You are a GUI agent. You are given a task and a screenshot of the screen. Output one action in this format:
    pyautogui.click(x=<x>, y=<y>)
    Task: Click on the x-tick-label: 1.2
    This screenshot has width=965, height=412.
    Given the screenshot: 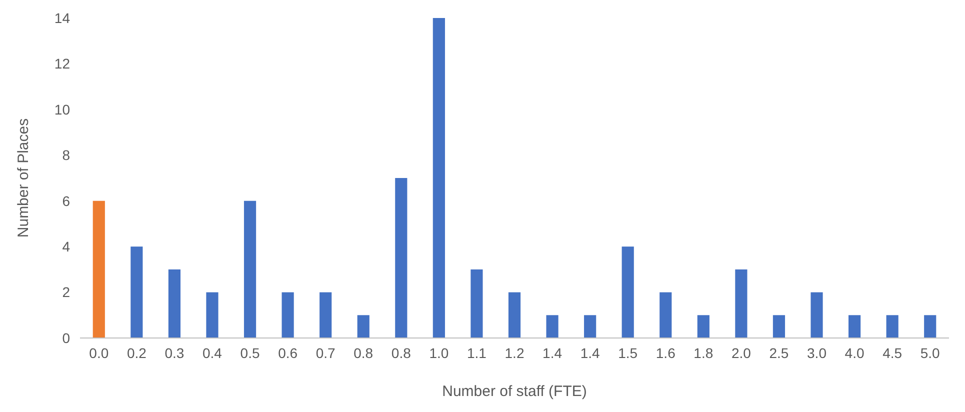 What is the action you would take?
    pyautogui.click(x=514, y=353)
    